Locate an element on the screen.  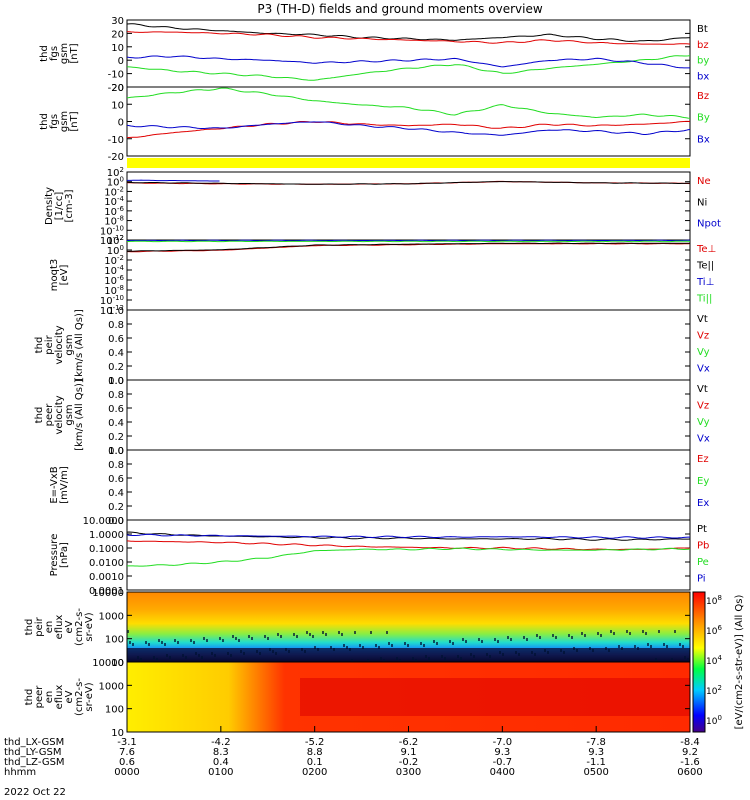
colorbar-tick-label: 100 is located at coordinates (714, 720).